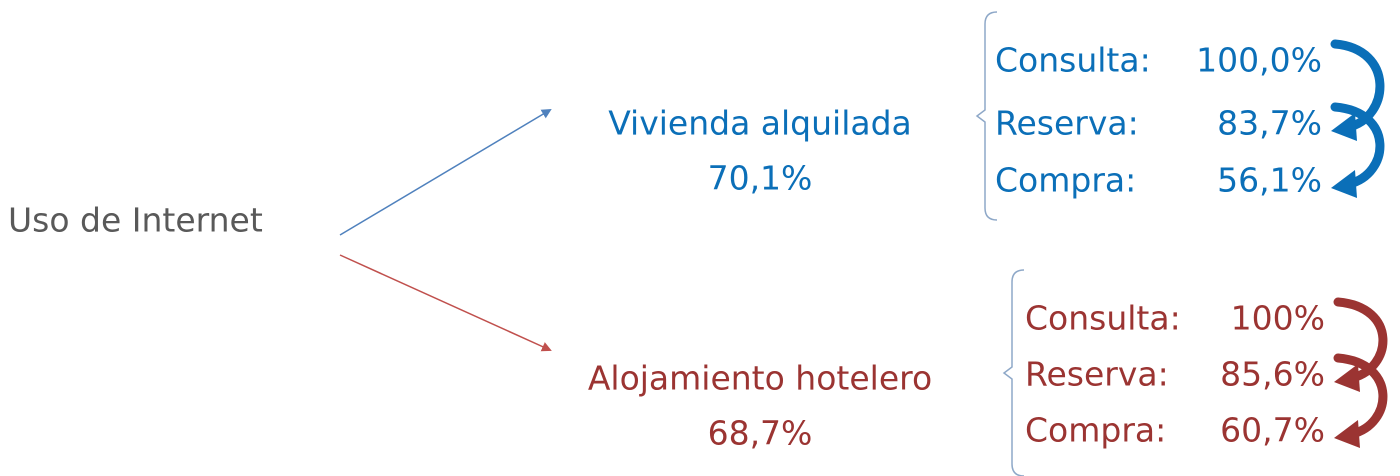  I want to click on branch-share: 70,1%, so click(760, 178).